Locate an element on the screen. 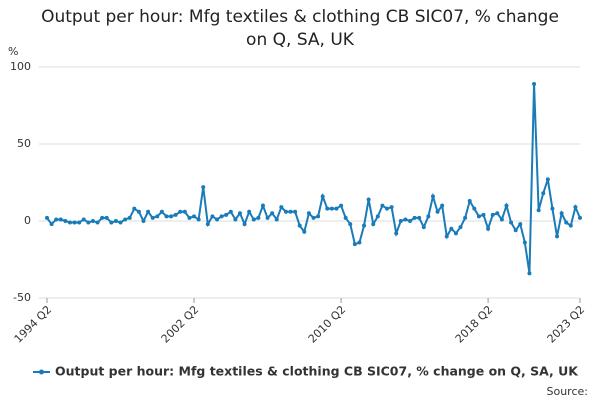  x-tick-label: 2018 Q2 is located at coordinates (474, 324).